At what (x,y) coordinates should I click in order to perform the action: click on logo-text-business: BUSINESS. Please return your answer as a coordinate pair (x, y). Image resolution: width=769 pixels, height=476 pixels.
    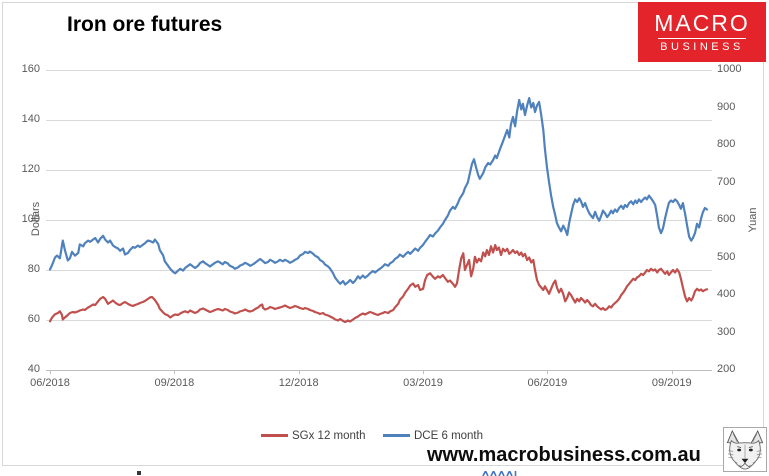
    Looking at the image, I should click on (702, 45).